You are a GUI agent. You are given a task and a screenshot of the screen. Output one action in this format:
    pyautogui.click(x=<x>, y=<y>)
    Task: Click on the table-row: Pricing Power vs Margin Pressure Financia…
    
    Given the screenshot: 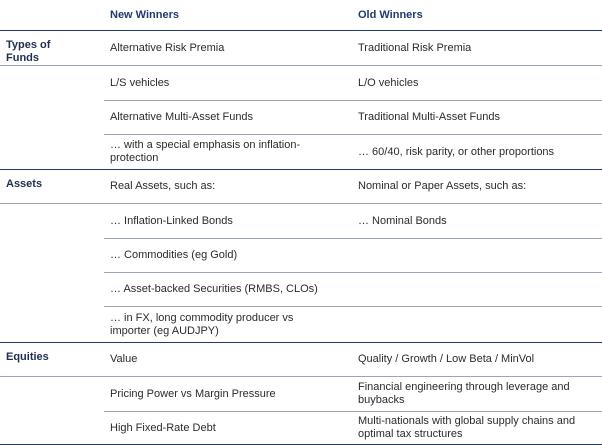 What is the action you would take?
    pyautogui.click(x=301, y=394)
    